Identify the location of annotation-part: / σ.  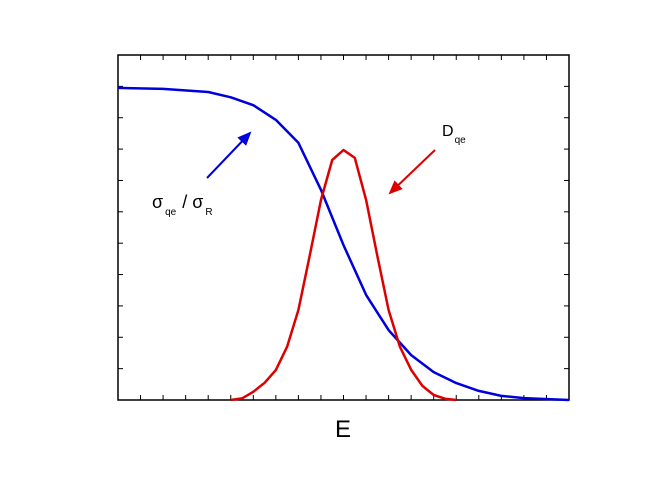
(192, 202).